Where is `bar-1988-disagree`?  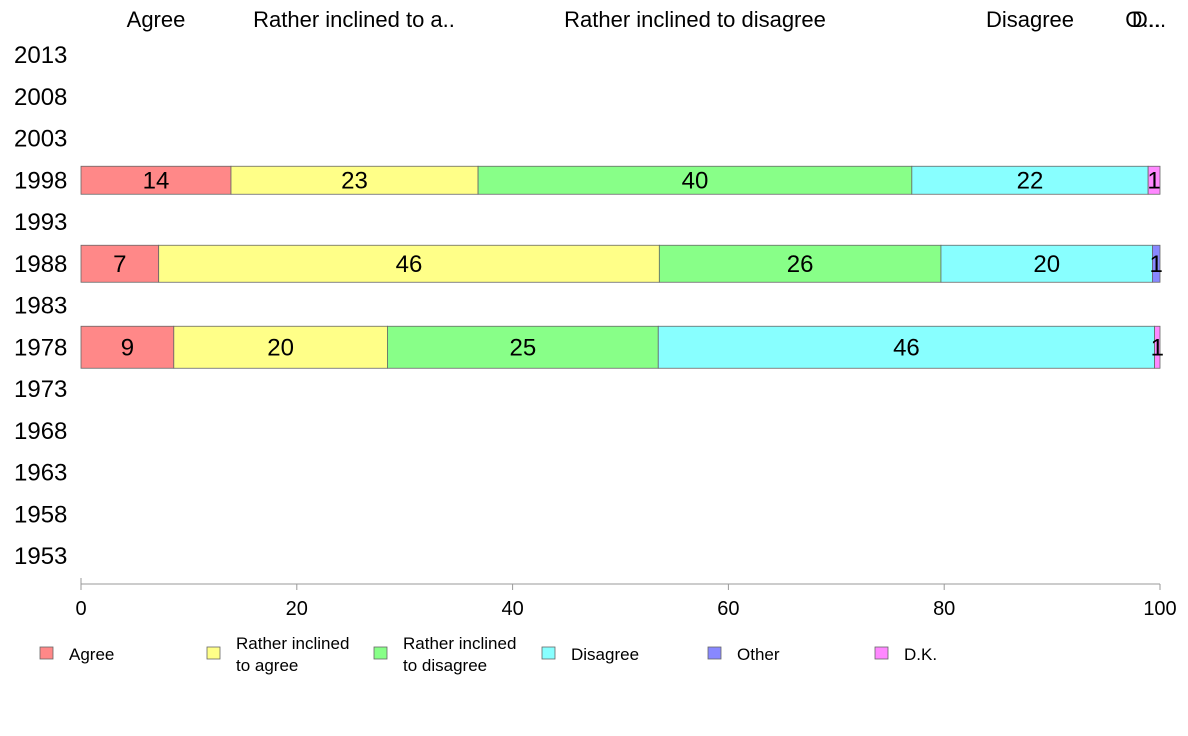 bar-1988-disagree is located at coordinates (1046, 263).